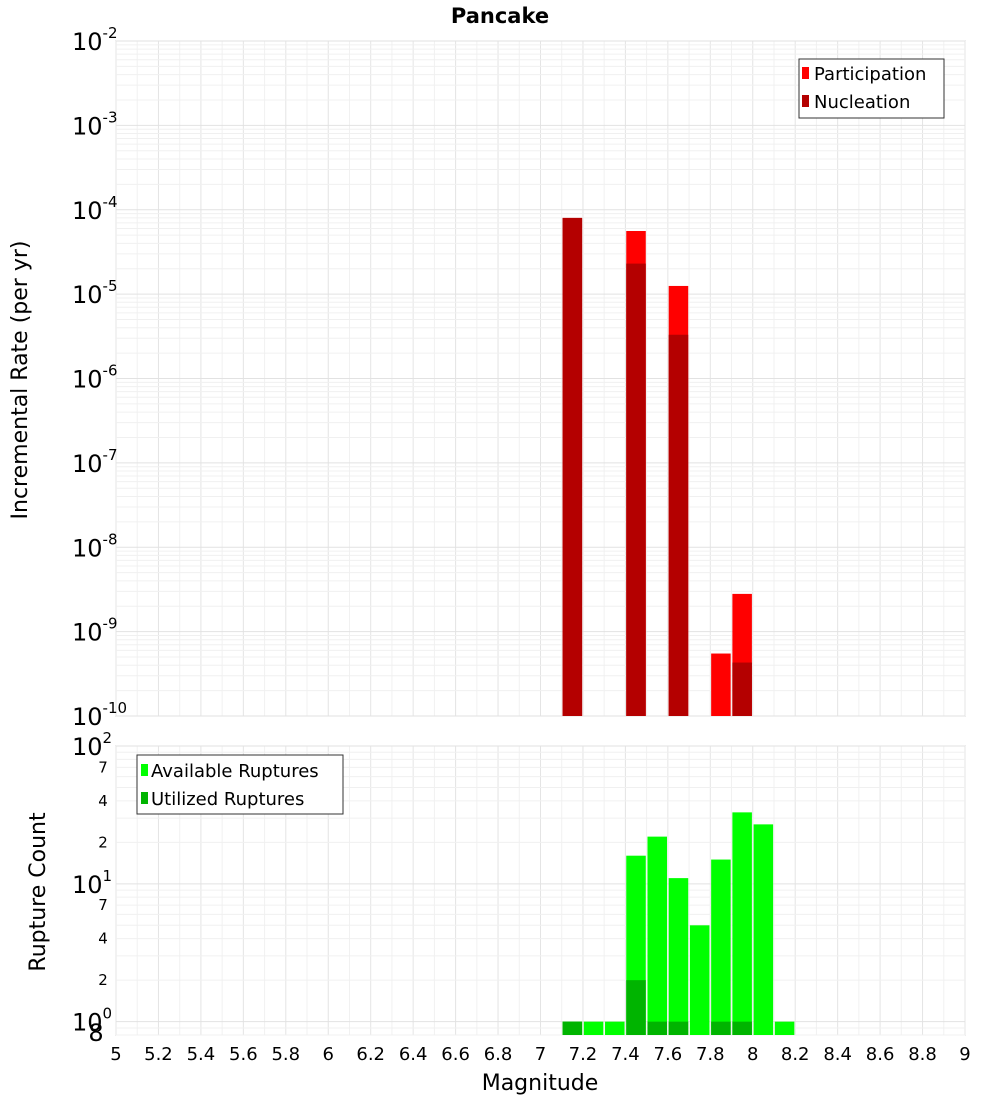 The image size is (1000, 1100). I want to click on legend-label-available: Available Ruptures, so click(235, 771).